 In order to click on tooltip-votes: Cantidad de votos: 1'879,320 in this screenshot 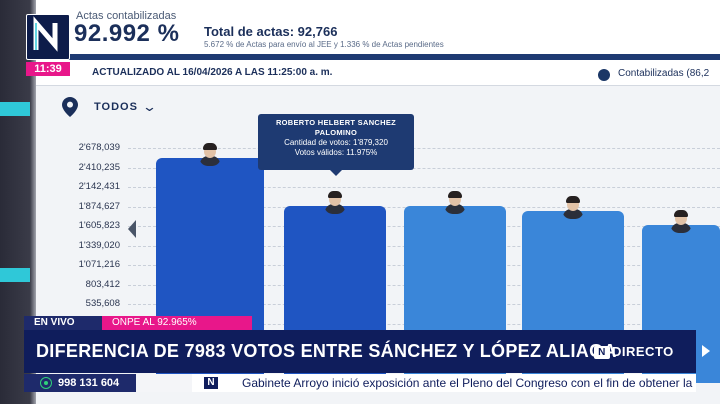, I will do `click(336, 142)`.